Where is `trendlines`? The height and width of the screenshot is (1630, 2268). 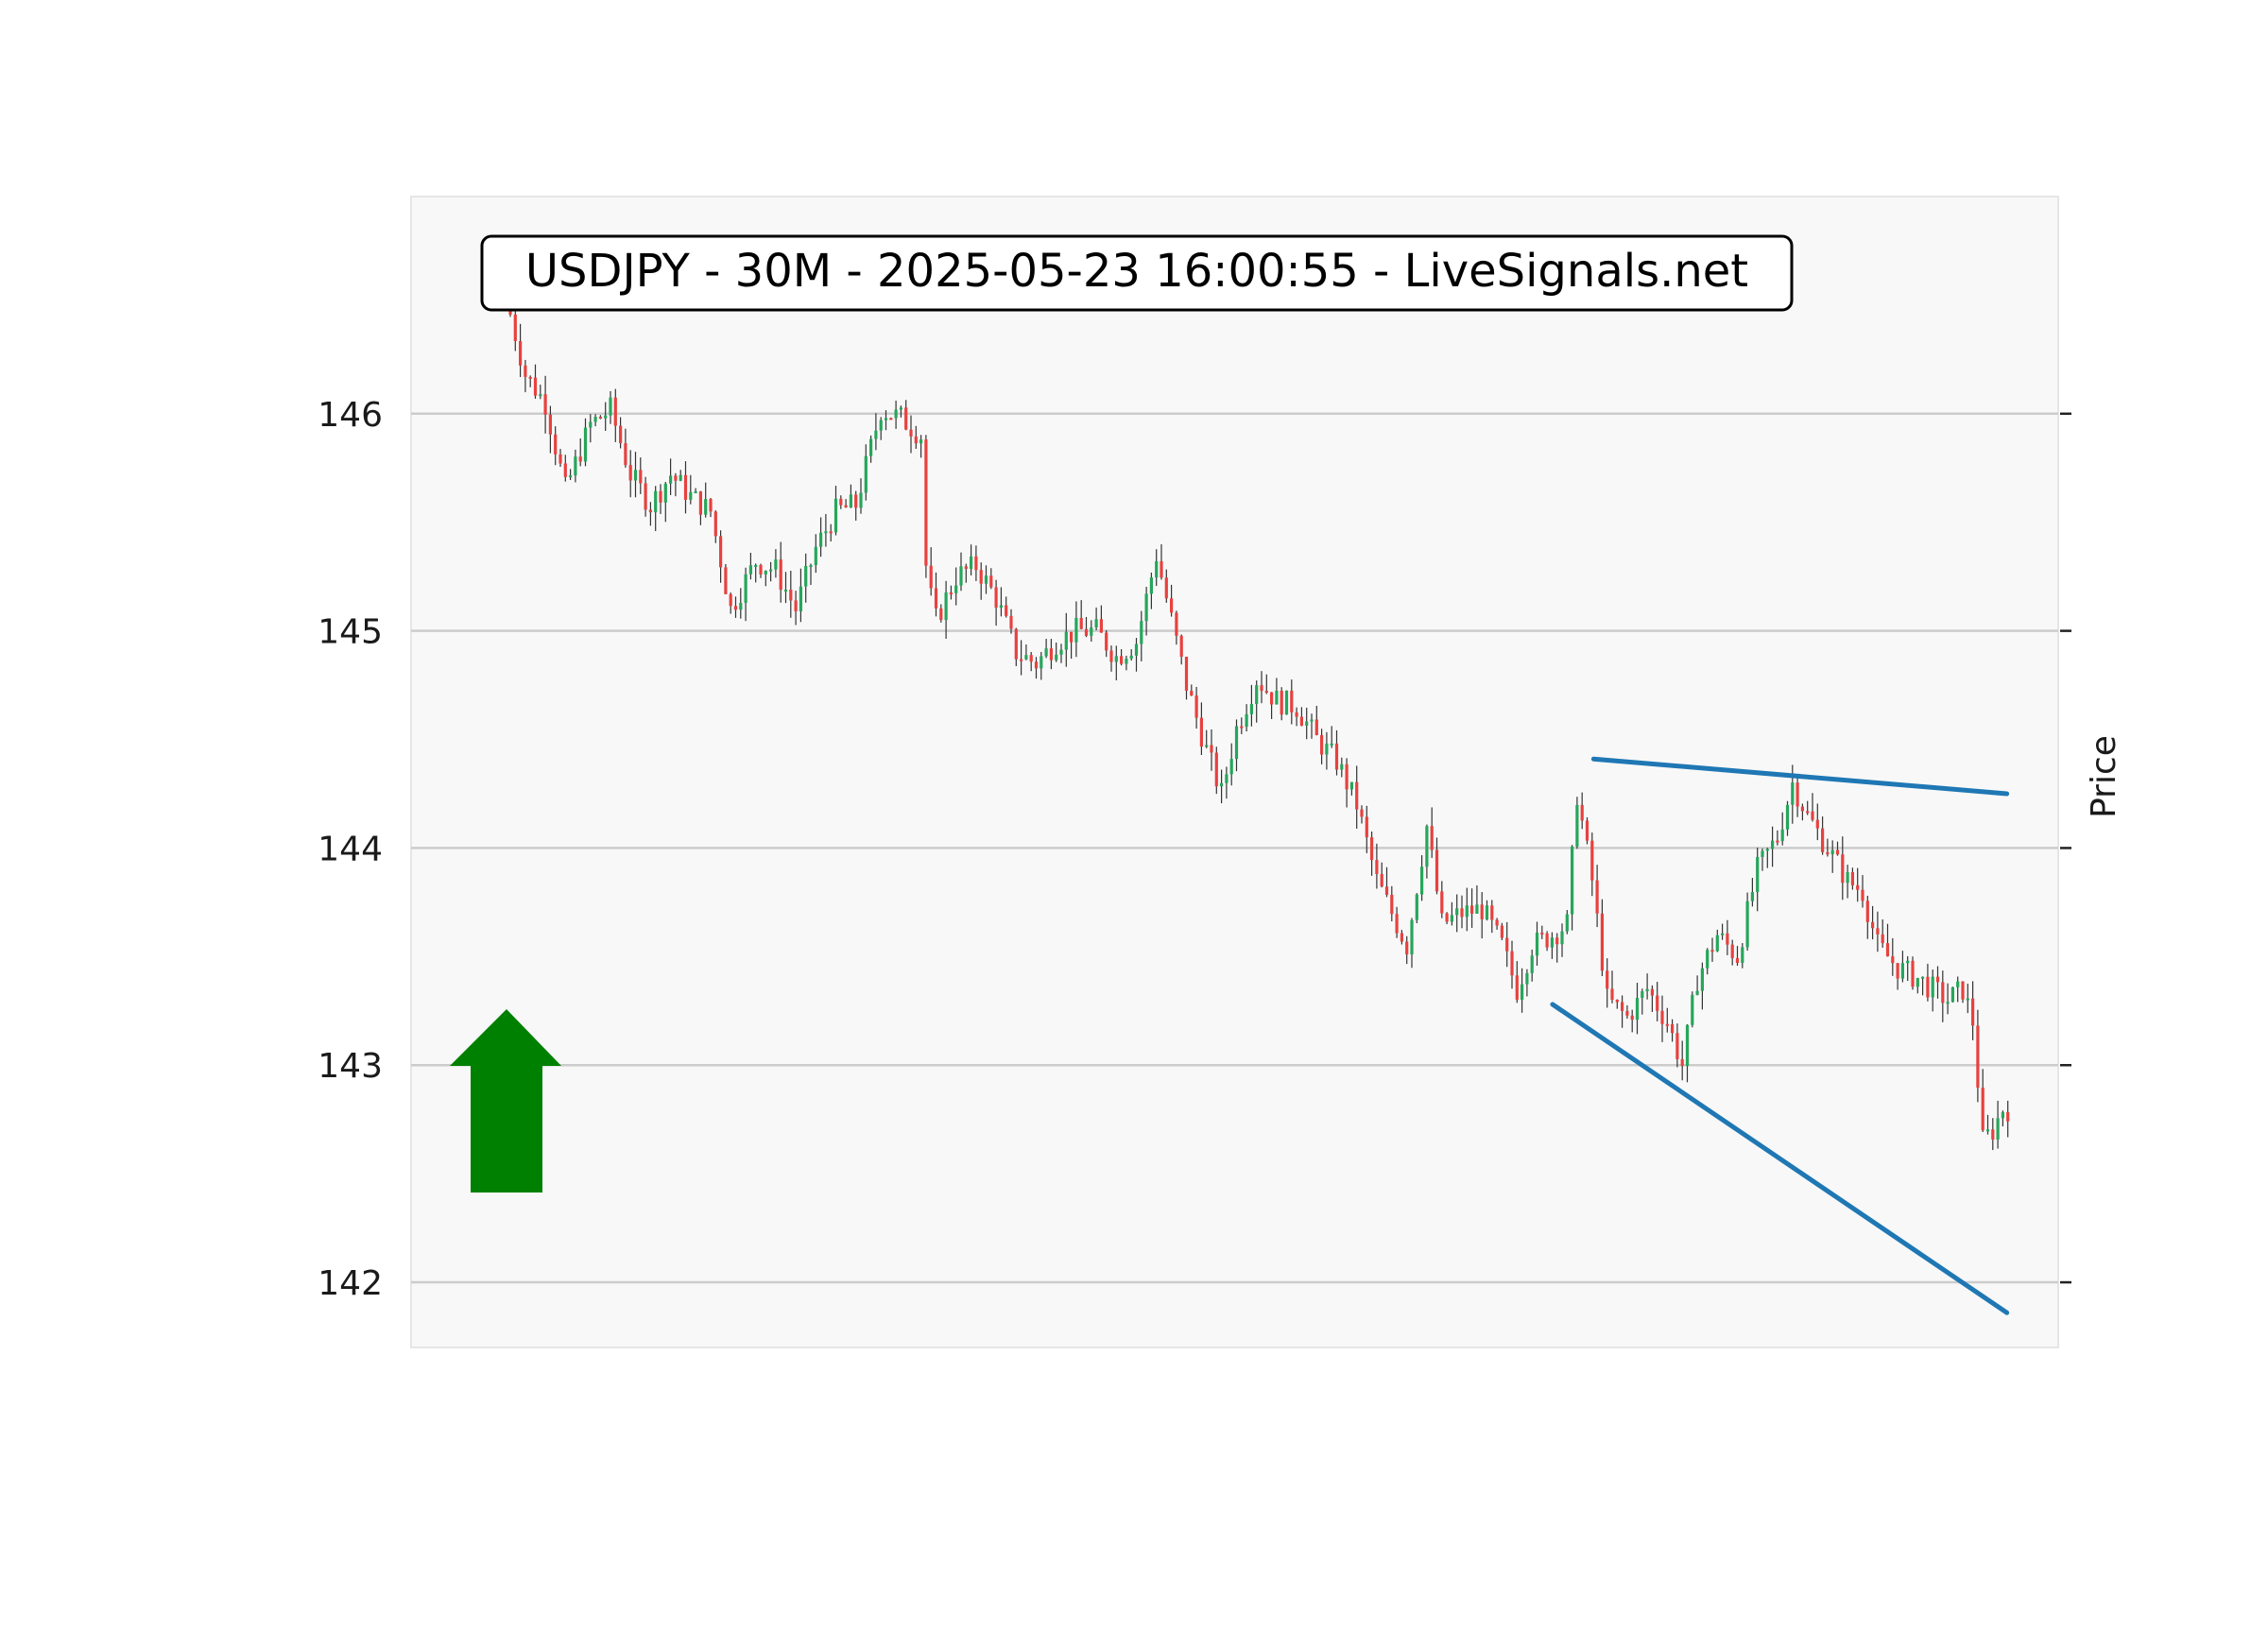
trendlines is located at coordinates (1780, 1035).